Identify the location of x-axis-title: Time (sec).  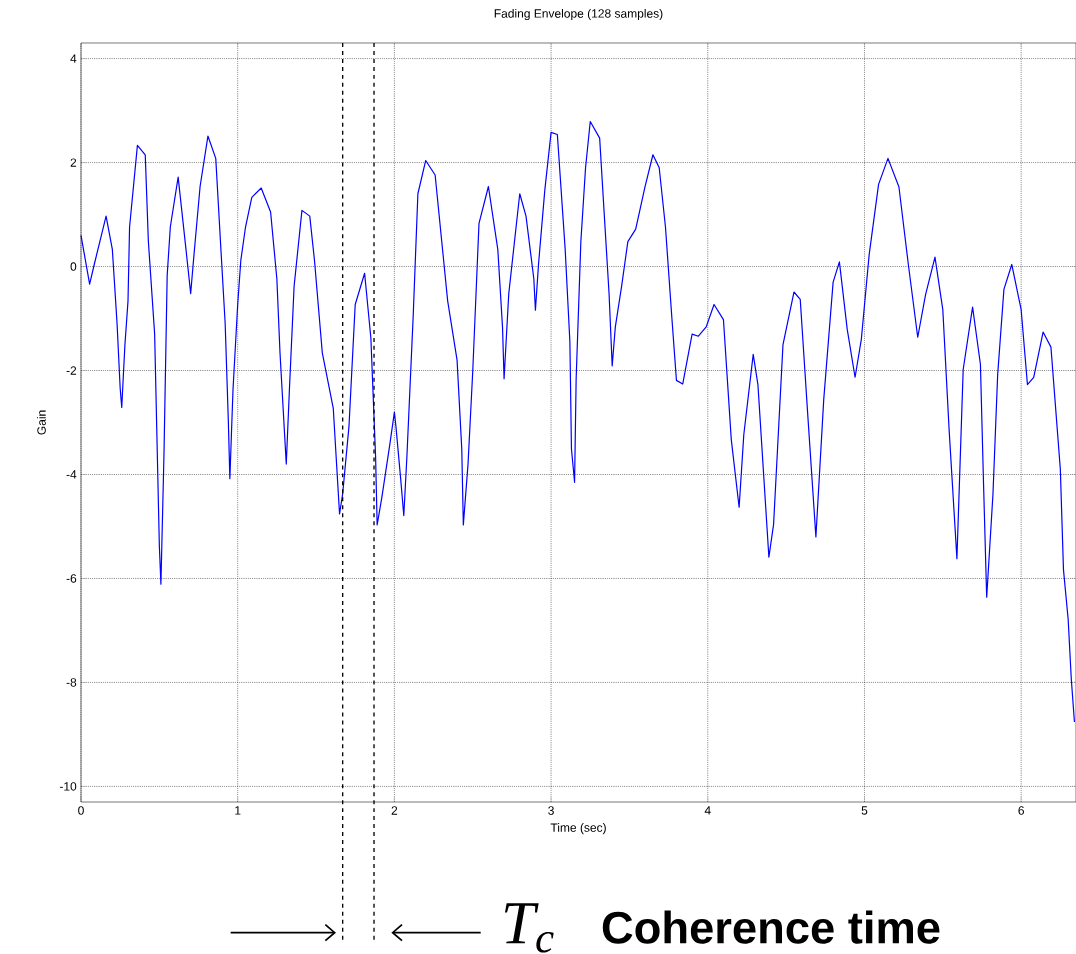
(578, 829).